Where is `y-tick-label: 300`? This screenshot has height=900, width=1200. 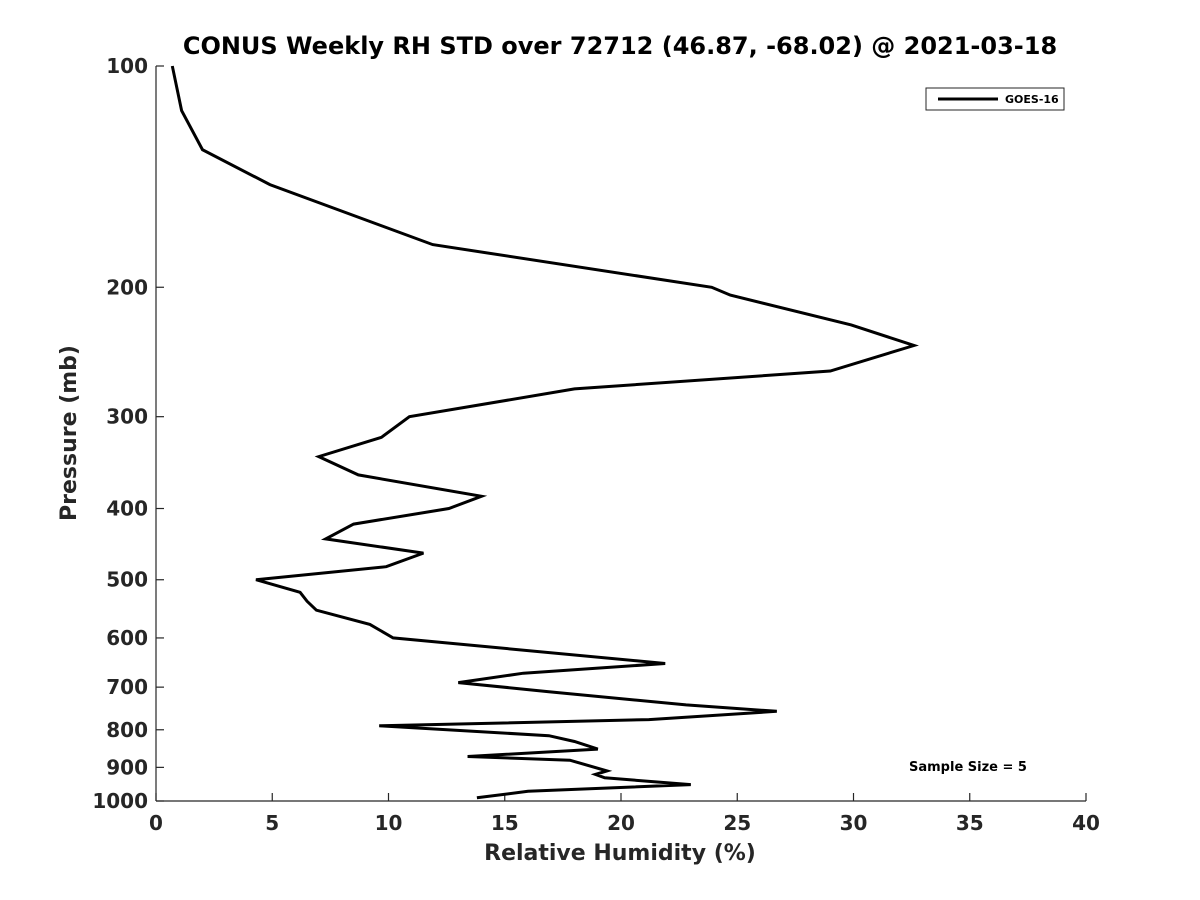
y-tick-label: 300 is located at coordinates (127, 417).